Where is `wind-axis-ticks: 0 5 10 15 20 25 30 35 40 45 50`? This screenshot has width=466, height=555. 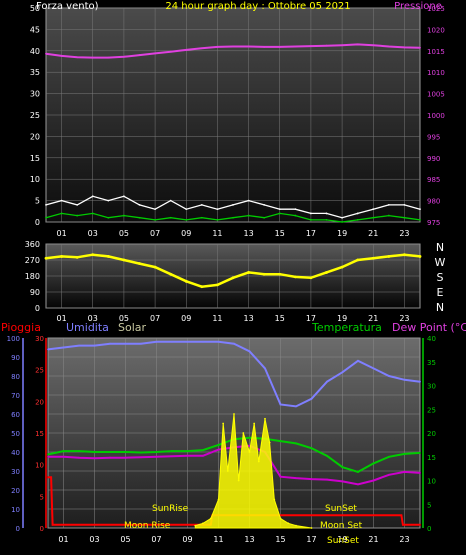 wind-axis-ticks: 0 5 10 15 20 25 30 35 40 45 50 is located at coordinates (35, 115).